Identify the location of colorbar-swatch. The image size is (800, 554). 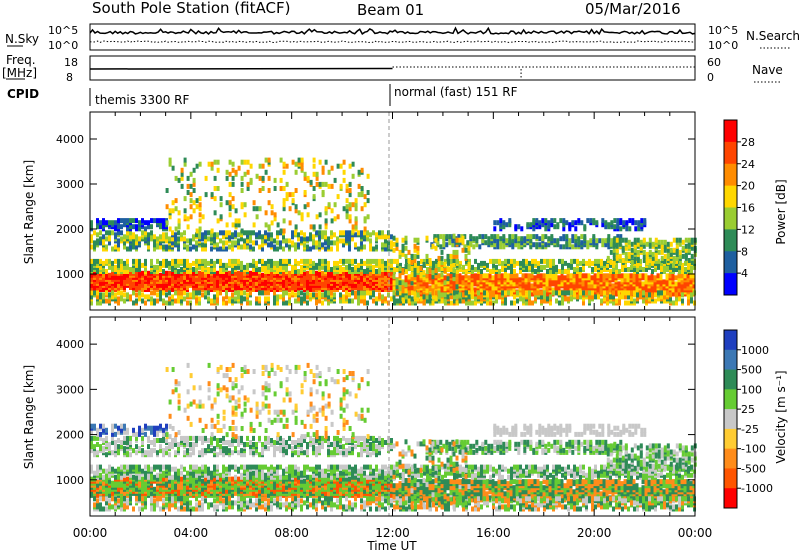
(730, 131).